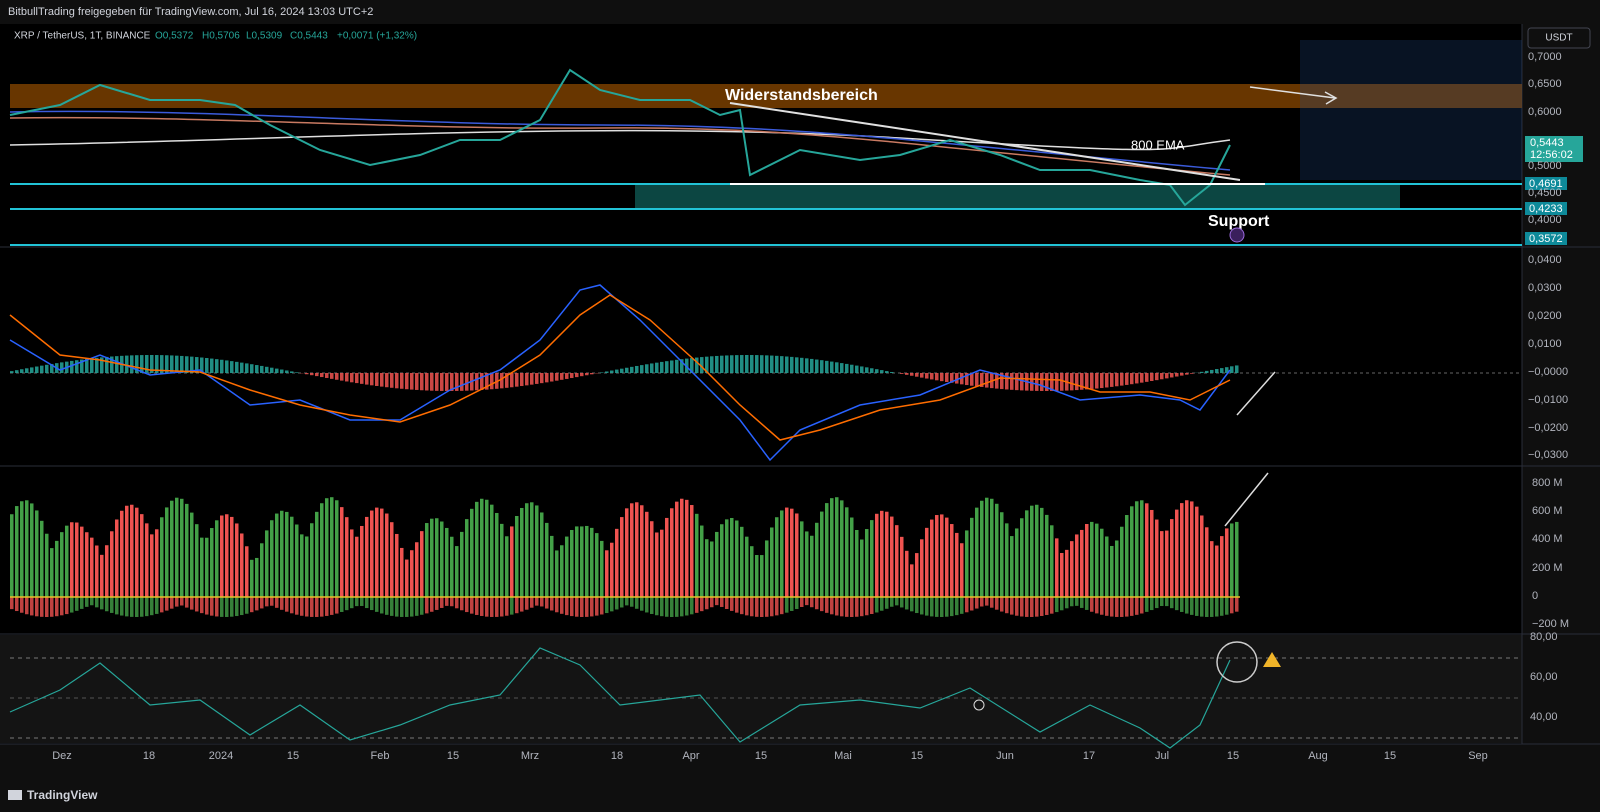 The width and height of the screenshot is (1600, 812). I want to click on axis-label: 0, so click(1535, 596).